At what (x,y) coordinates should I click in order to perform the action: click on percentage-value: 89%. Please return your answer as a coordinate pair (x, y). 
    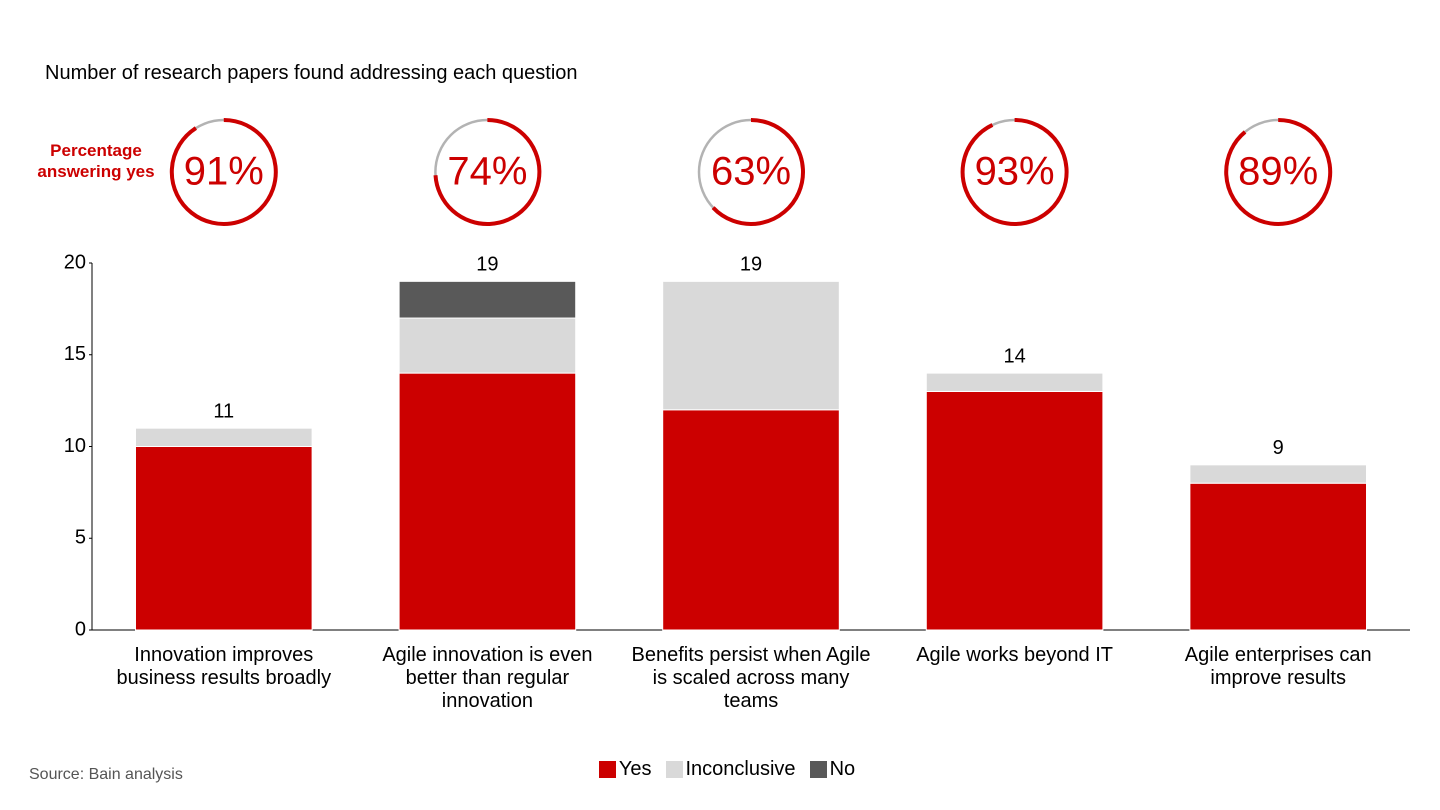
    Looking at the image, I should click on (1278, 172).